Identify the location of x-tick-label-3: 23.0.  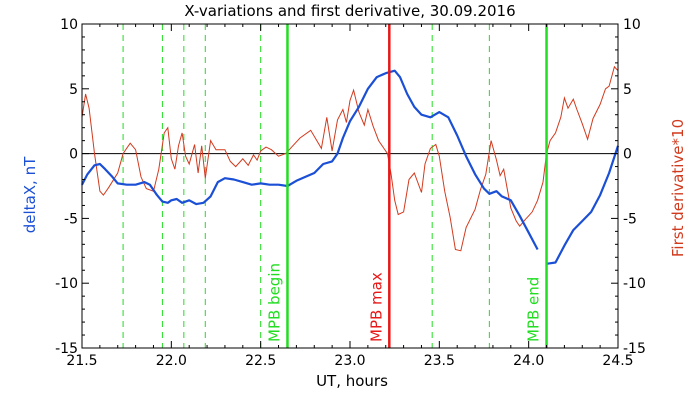
(349, 361).